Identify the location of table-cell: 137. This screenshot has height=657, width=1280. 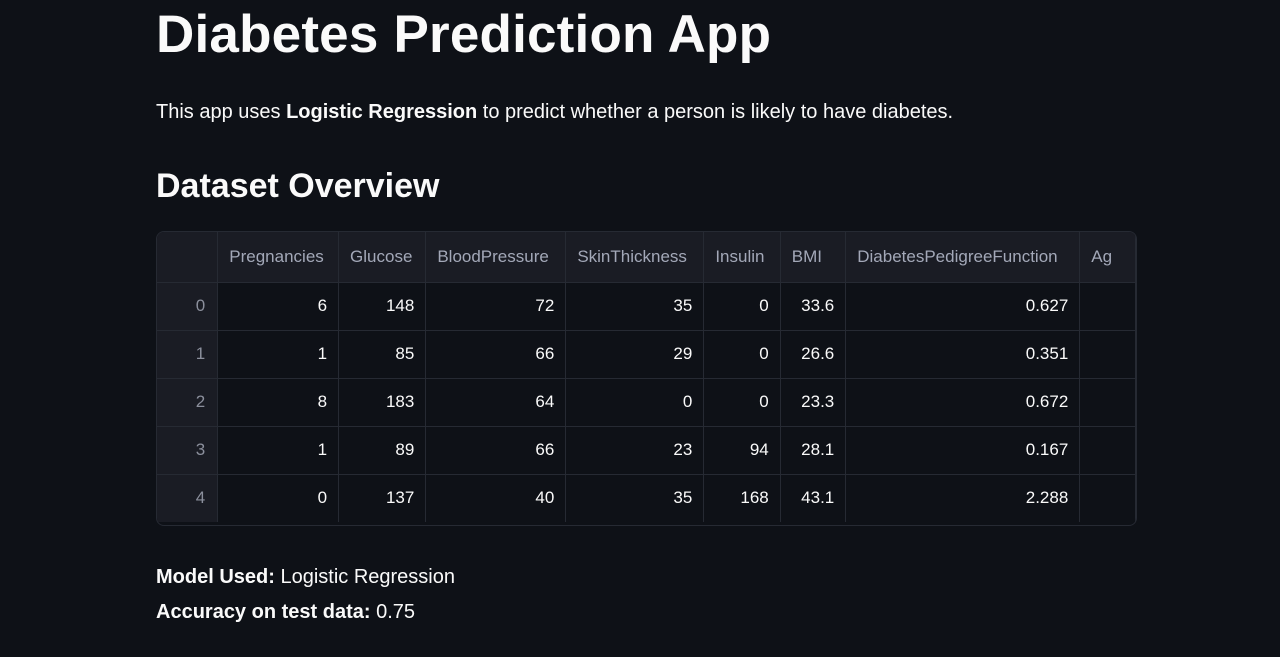
(382, 498).